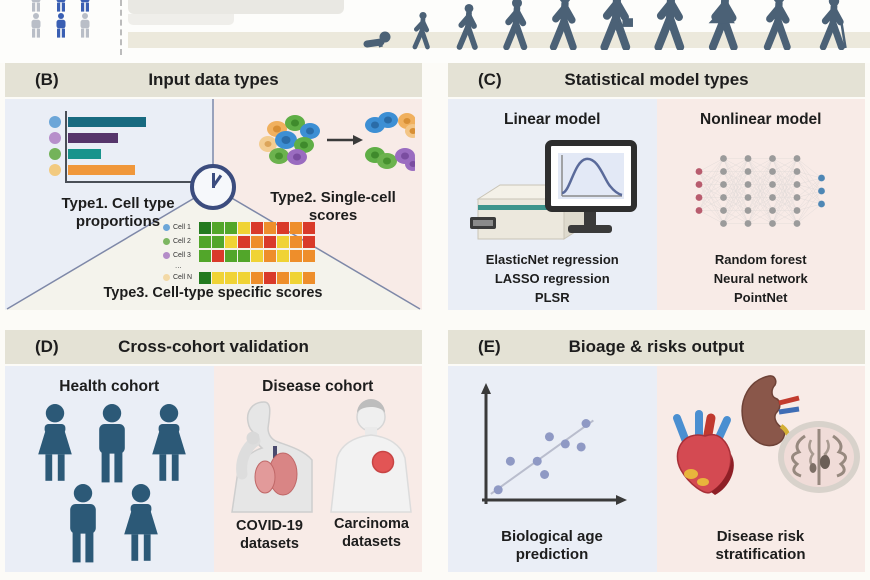  I want to click on type3-label: Type3. Cell-type specific scores, so click(213, 293).